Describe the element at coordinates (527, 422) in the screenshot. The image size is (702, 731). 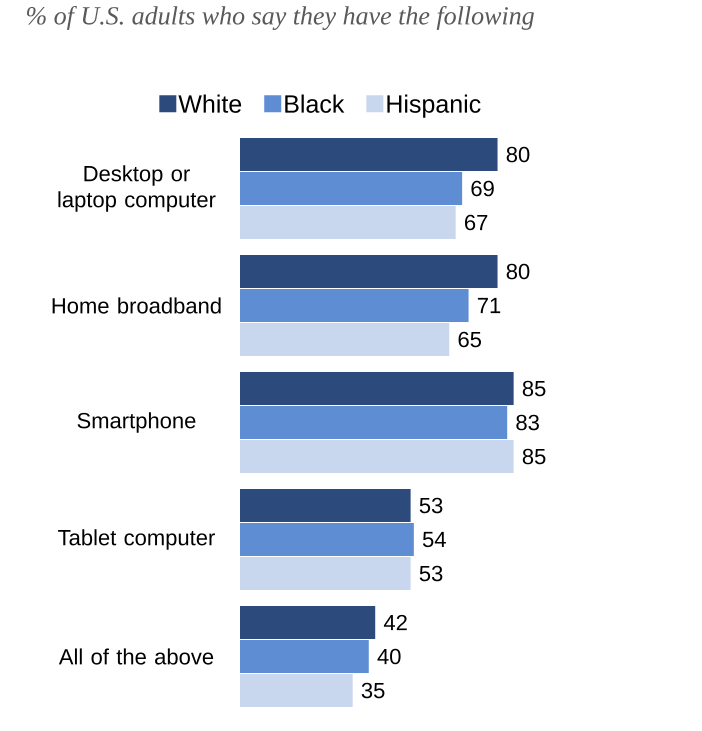
I see `data-label: 83` at that location.